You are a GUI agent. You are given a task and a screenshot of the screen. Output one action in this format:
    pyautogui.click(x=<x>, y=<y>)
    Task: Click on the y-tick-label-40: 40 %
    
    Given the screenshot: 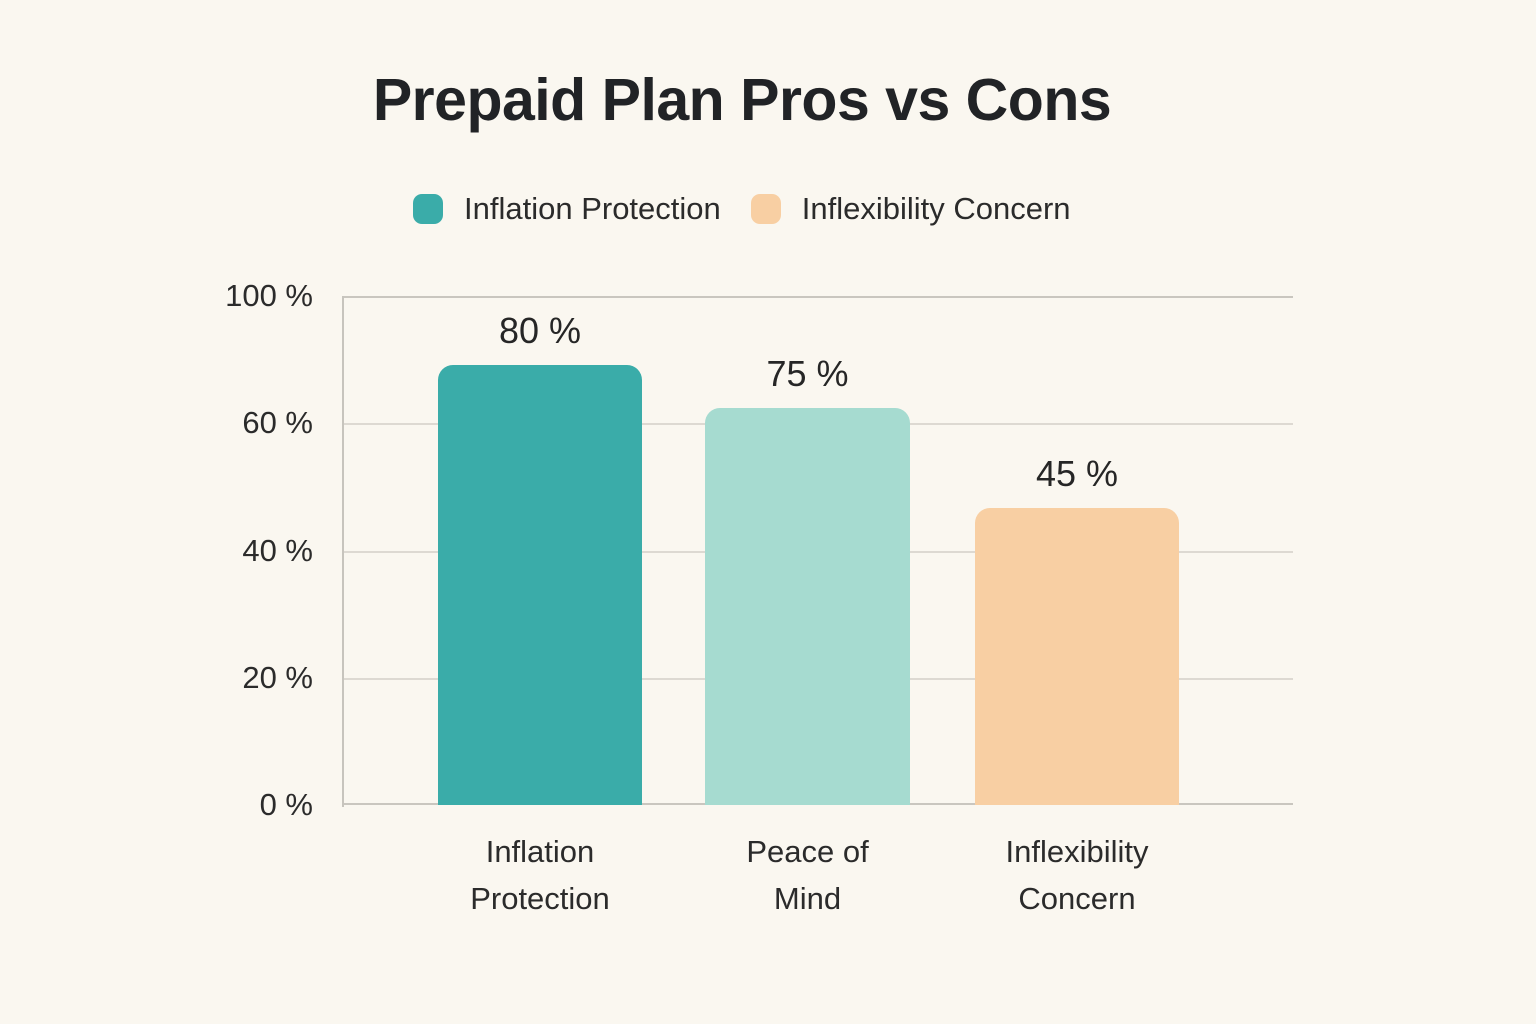 What is the action you would take?
    pyautogui.click(x=277, y=550)
    